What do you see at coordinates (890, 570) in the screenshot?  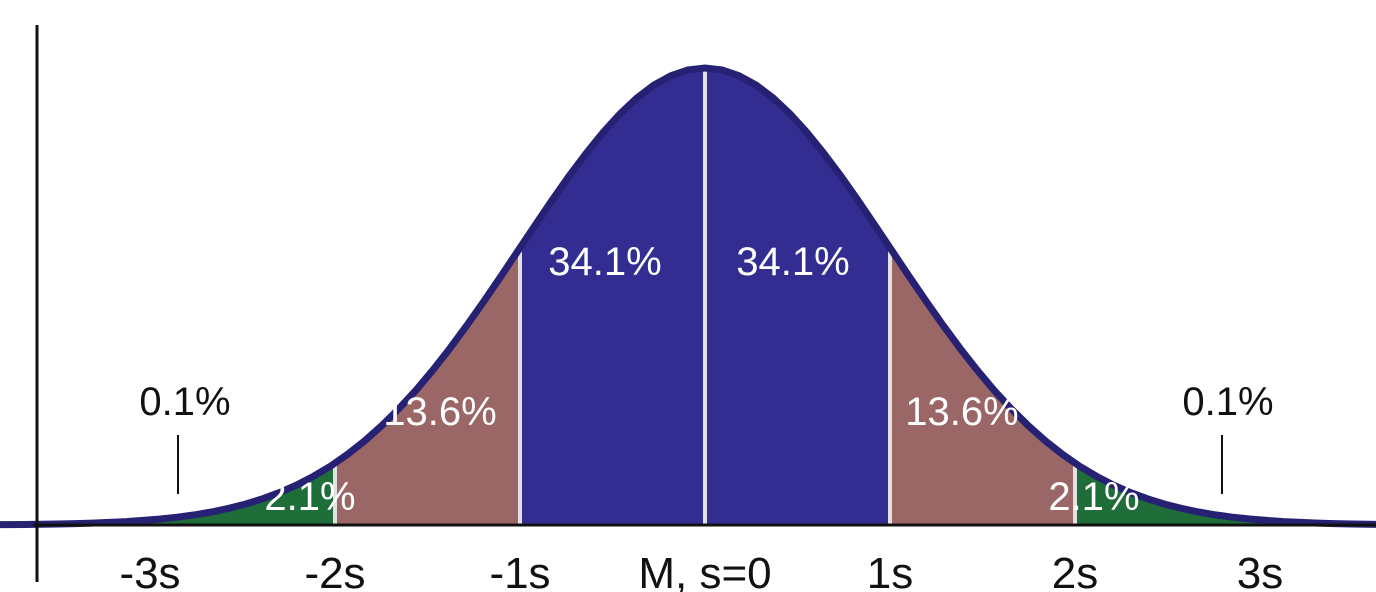 I see `x-tick-label: 1s` at bounding box center [890, 570].